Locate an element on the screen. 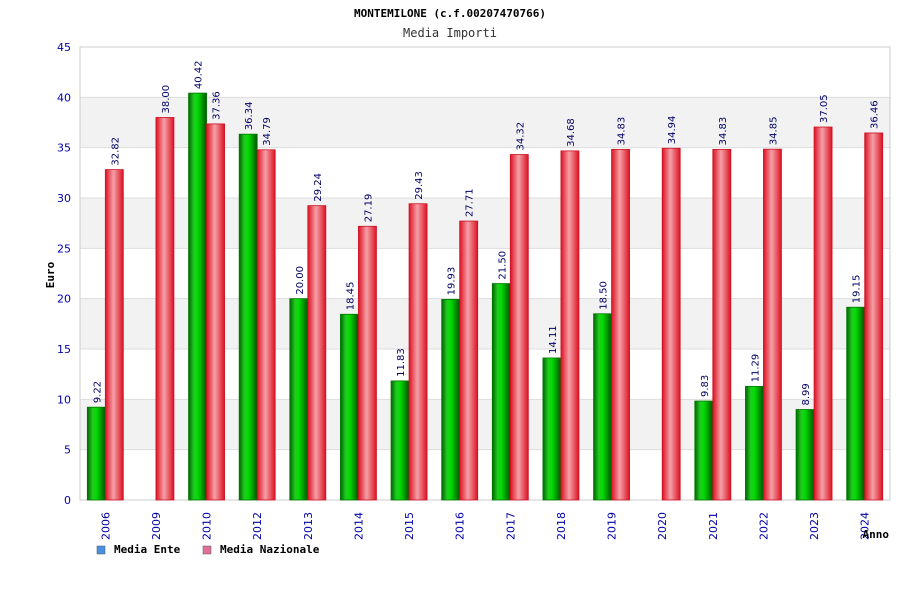  y-tick-label: 25 is located at coordinates (64, 248).